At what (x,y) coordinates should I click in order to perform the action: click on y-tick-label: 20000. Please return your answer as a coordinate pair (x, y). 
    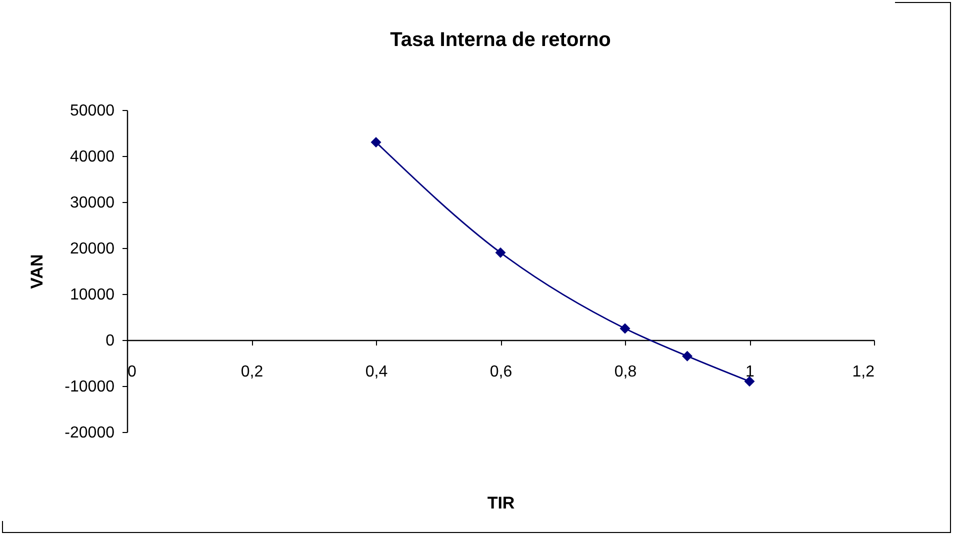
    Looking at the image, I should click on (92, 249).